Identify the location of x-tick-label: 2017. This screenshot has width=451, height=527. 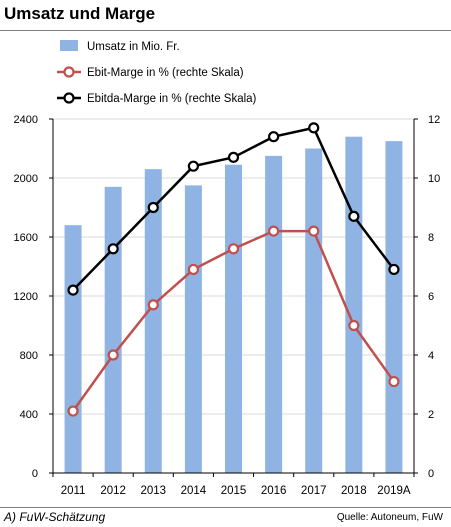
(314, 491).